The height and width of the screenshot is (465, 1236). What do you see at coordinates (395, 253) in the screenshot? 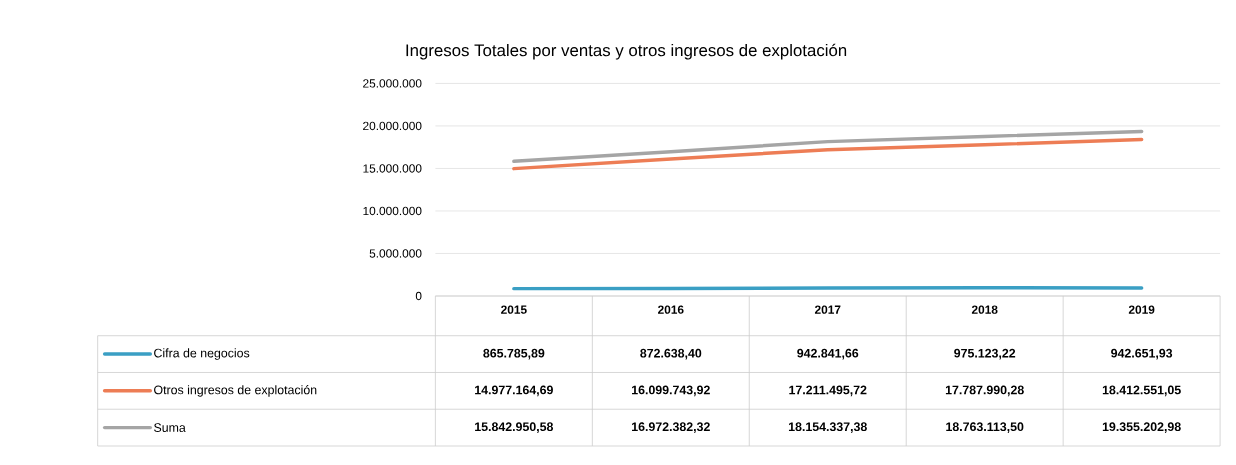
I see `y-tick-label: 5.000.000` at bounding box center [395, 253].